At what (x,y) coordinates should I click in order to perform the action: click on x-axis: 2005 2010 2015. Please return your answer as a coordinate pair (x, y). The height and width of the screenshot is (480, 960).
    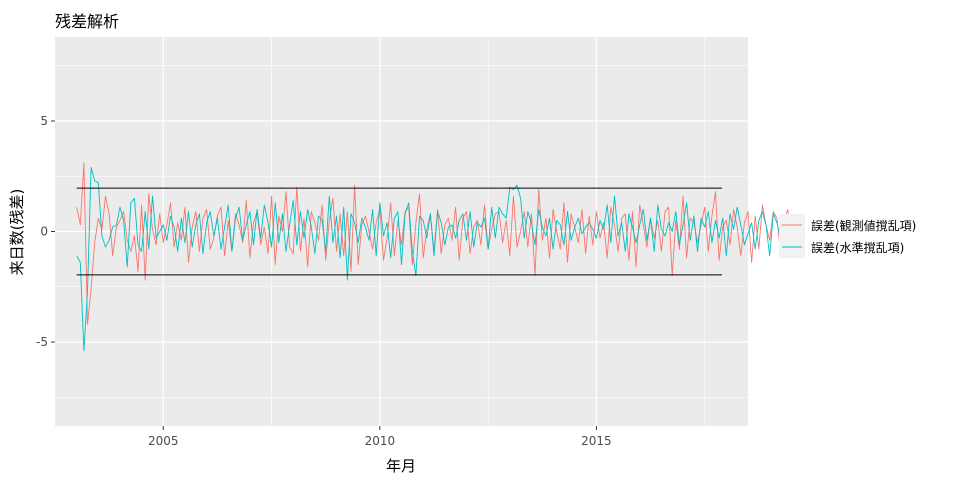
    Looking at the image, I should click on (380, 437).